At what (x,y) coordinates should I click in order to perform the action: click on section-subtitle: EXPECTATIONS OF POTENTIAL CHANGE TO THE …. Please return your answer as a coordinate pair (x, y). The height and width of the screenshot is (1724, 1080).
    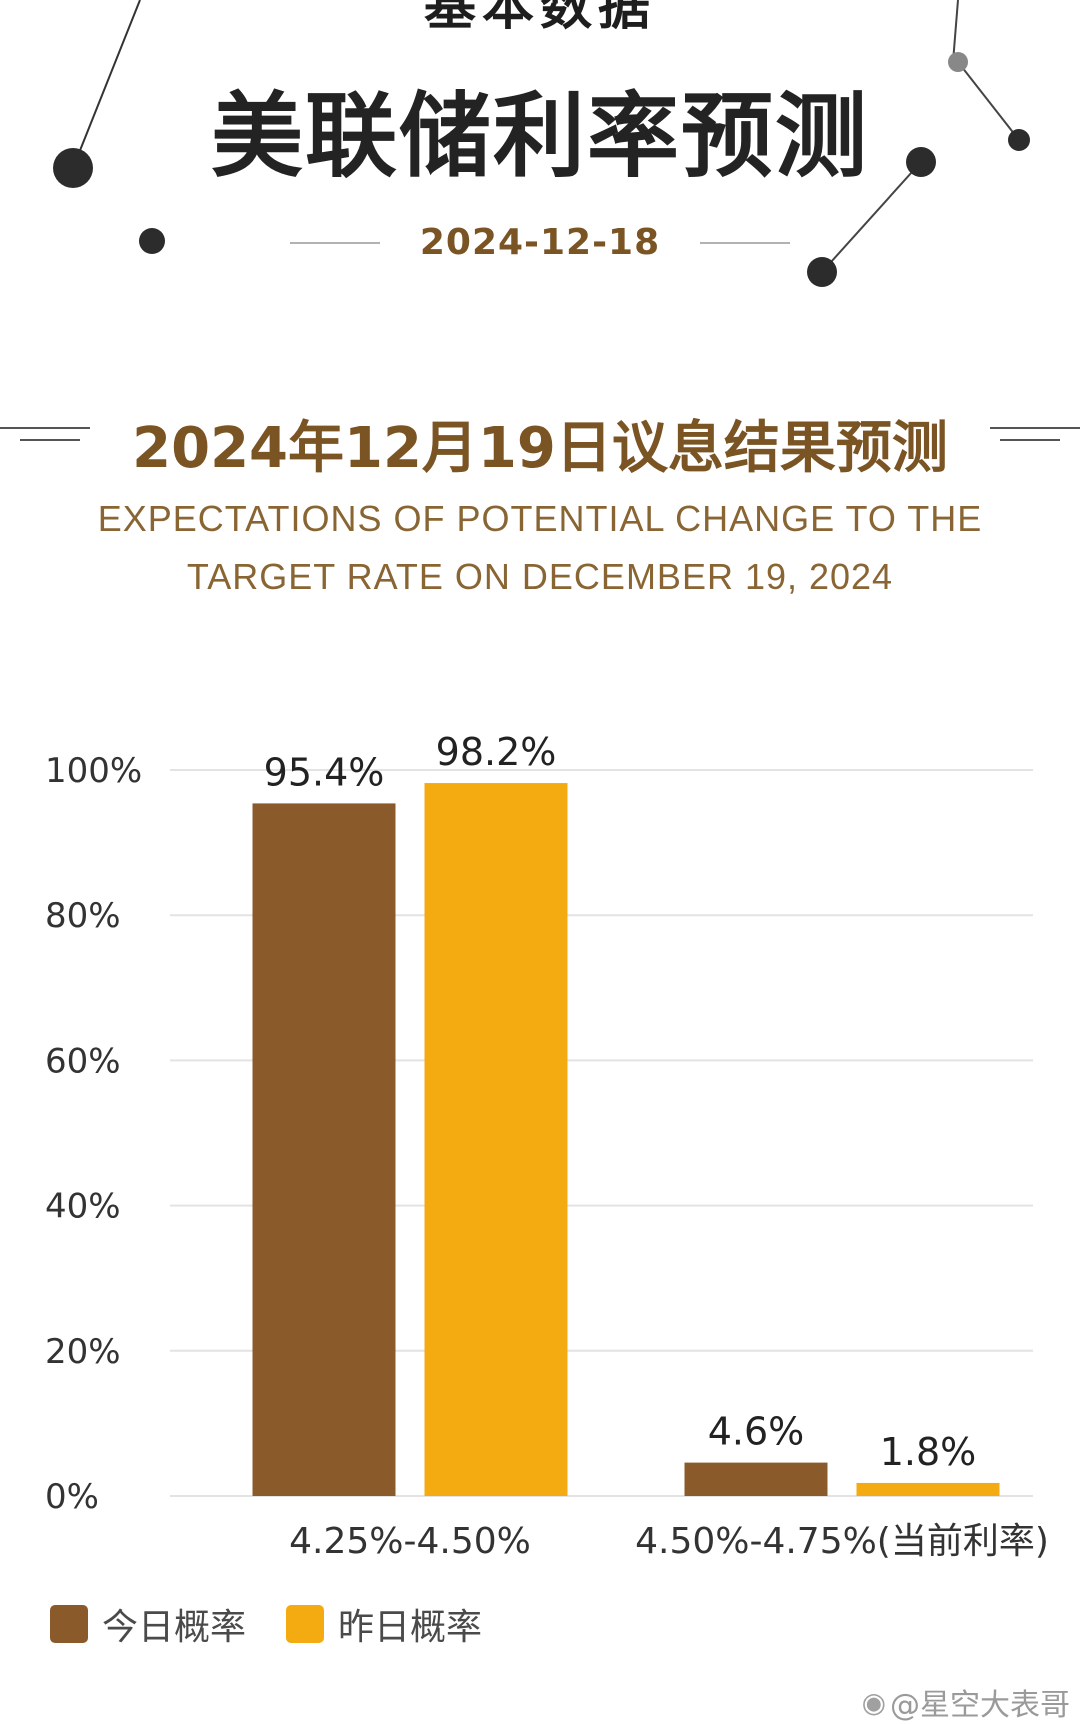
    Looking at the image, I should click on (540, 548).